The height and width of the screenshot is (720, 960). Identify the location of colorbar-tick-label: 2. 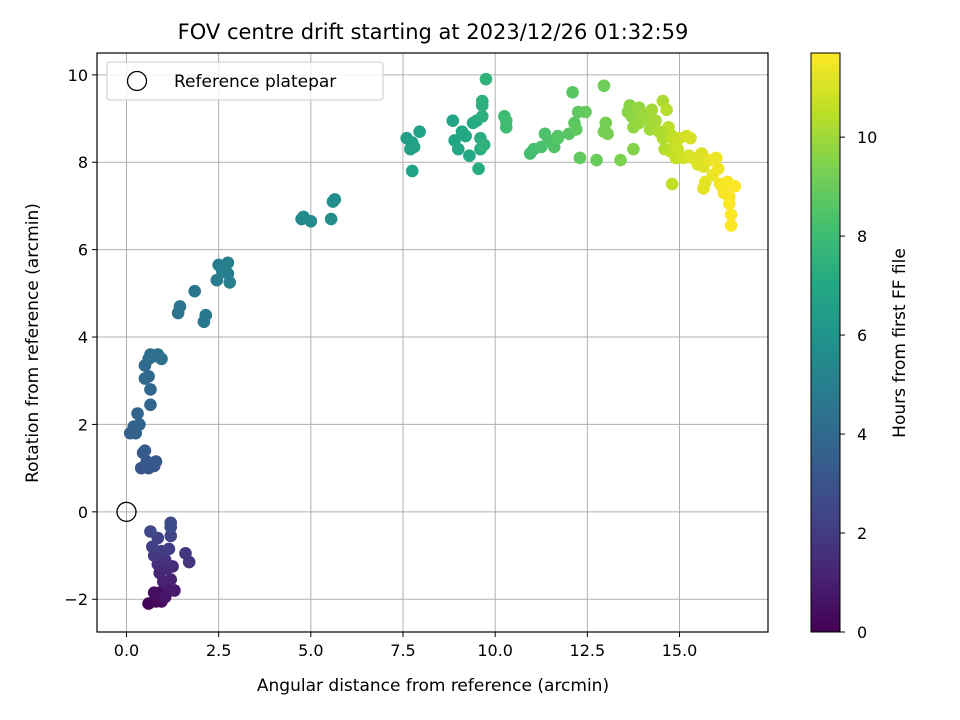
(862, 533).